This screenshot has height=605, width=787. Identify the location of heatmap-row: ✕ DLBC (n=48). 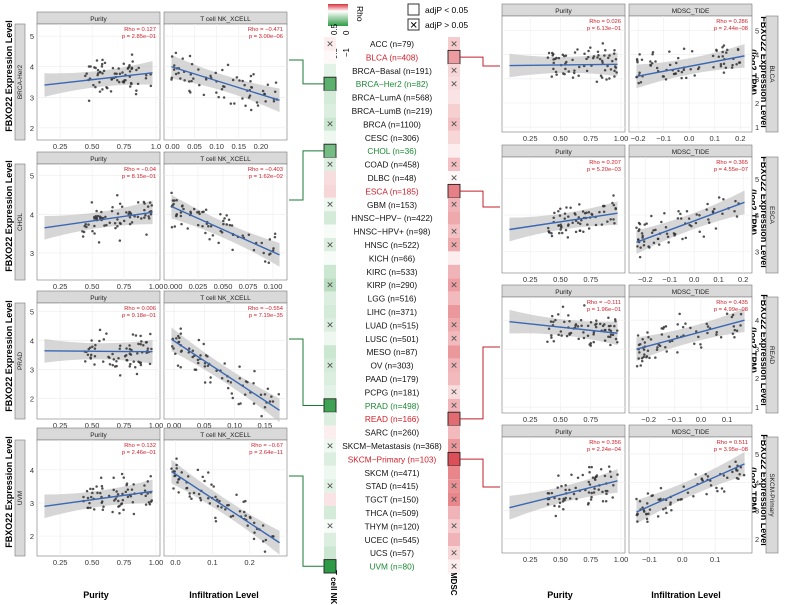
(392, 178).